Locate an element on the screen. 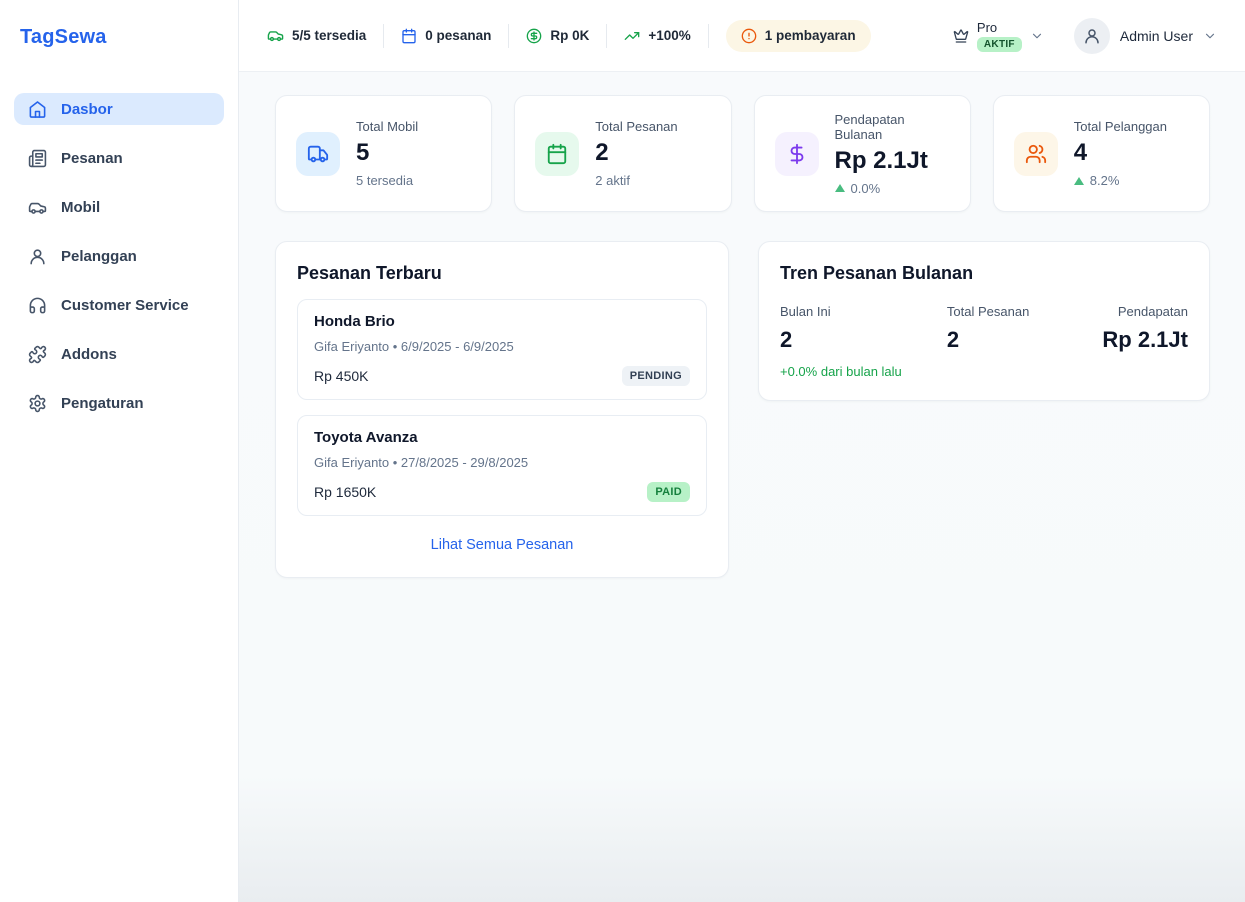 The width and height of the screenshot is (1245, 902). stat-label: Total Mobil is located at coordinates (387, 126).